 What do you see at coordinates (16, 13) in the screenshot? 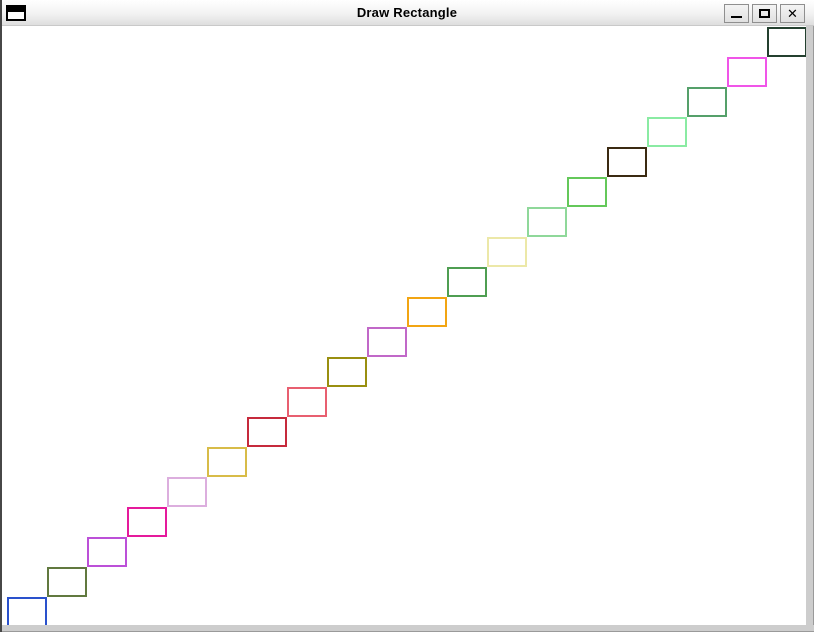
I see `window-menu-icon` at bounding box center [16, 13].